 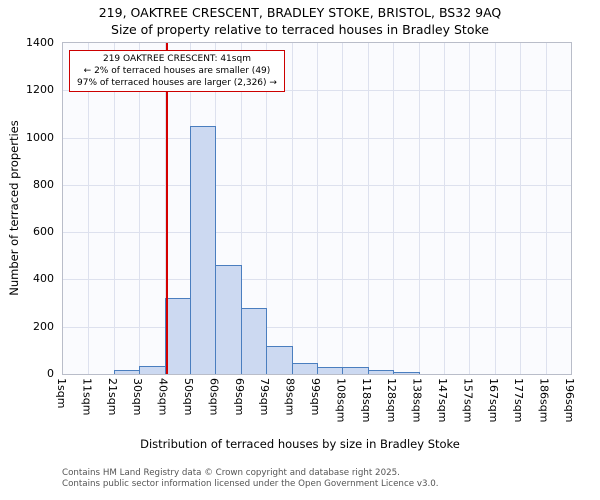 I want to click on x-tick-label: 40sqm, so click(x=163, y=397).